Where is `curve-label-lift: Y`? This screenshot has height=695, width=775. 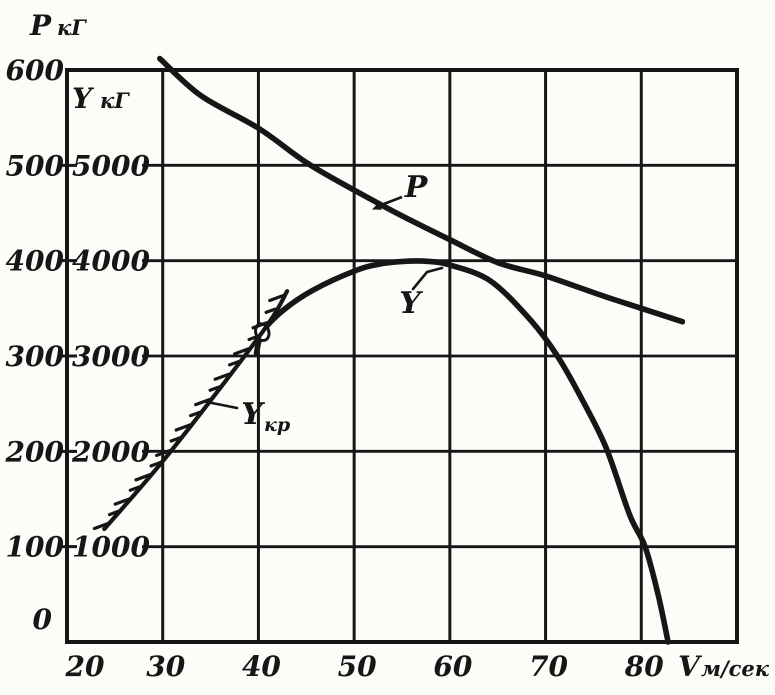
curve-label-lift: Y is located at coordinates (411, 303).